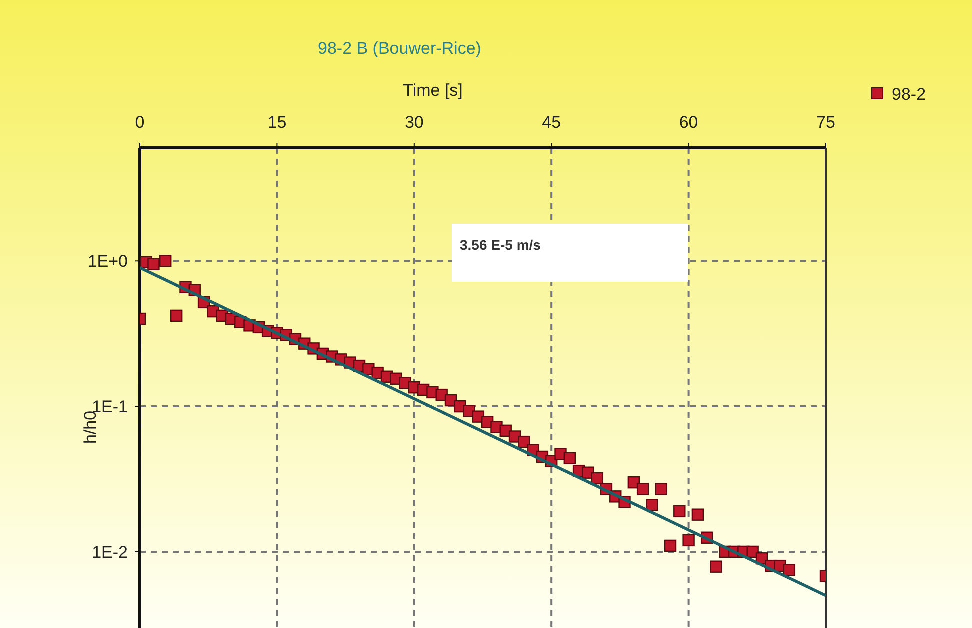 The width and height of the screenshot is (972, 628). I want to click on x-tick-label: 75, so click(826, 122).